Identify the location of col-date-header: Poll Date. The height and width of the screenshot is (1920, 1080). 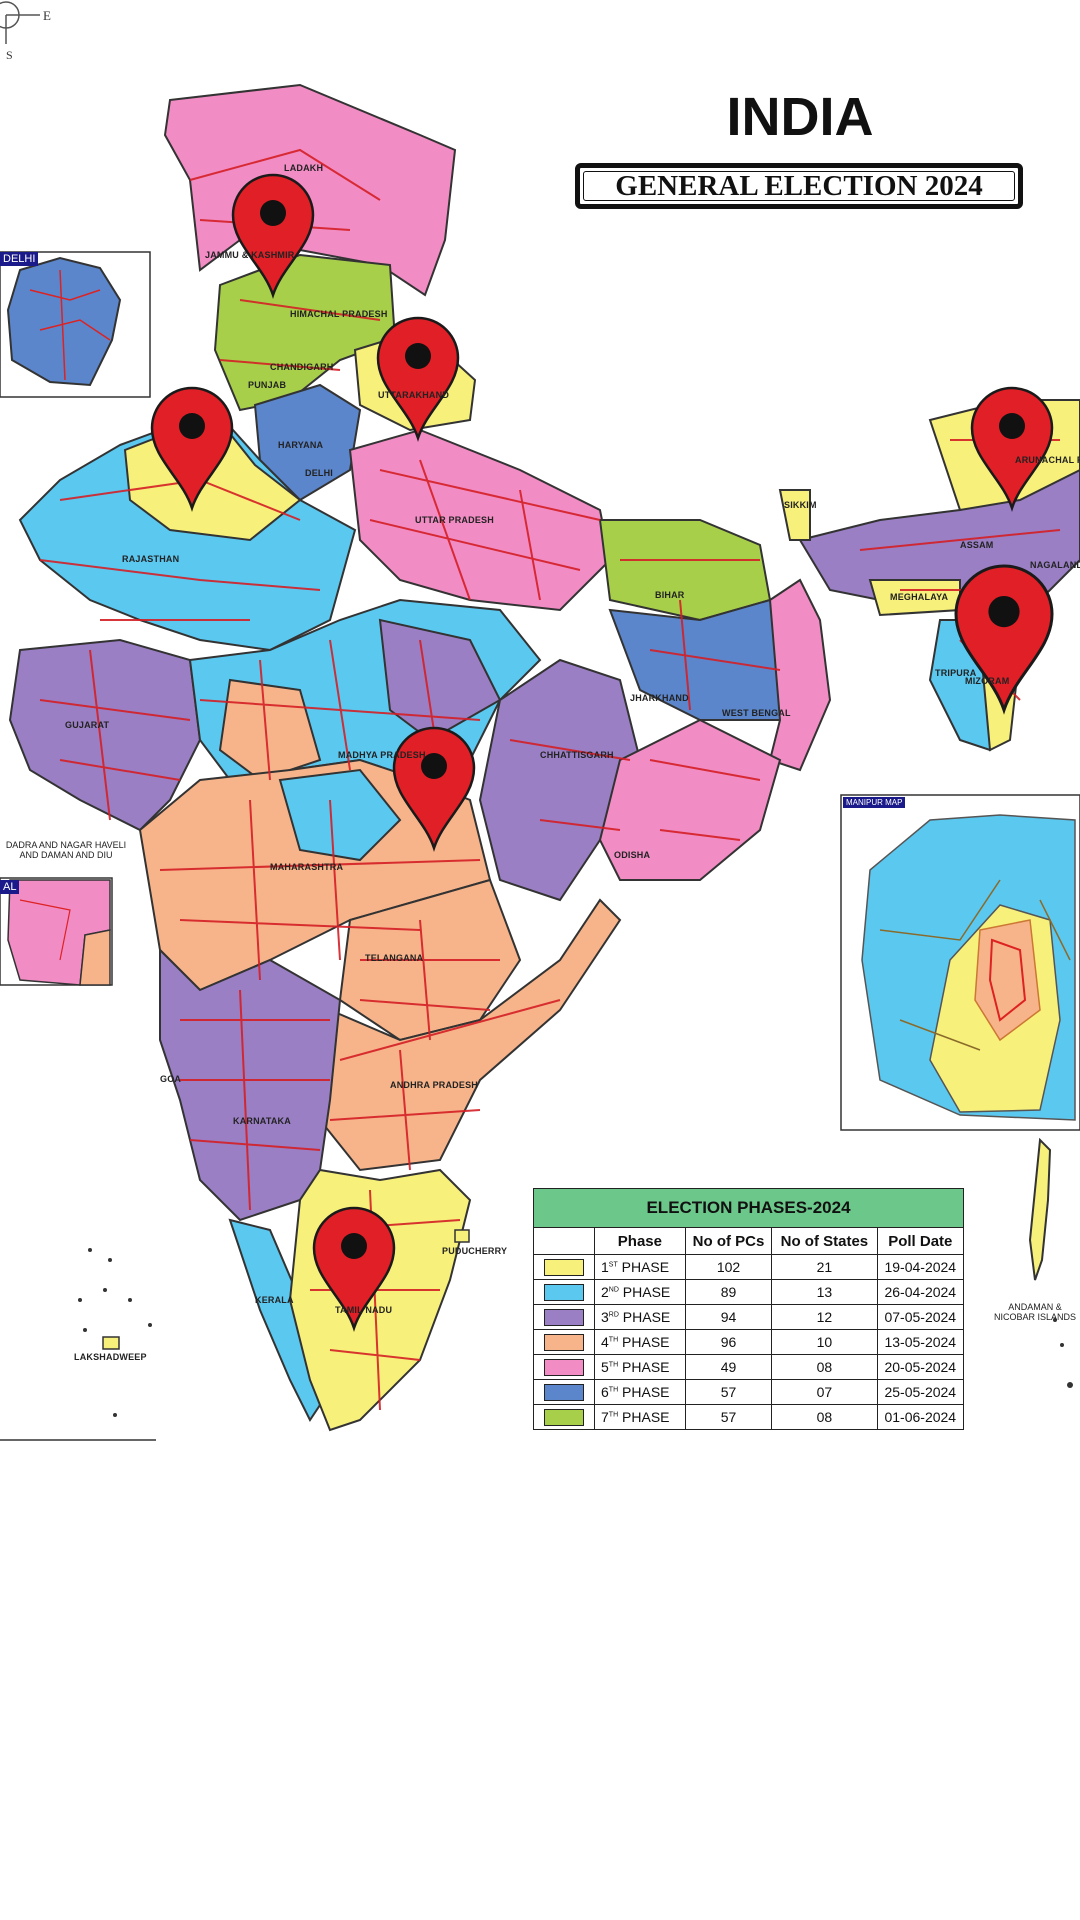
(920, 1241).